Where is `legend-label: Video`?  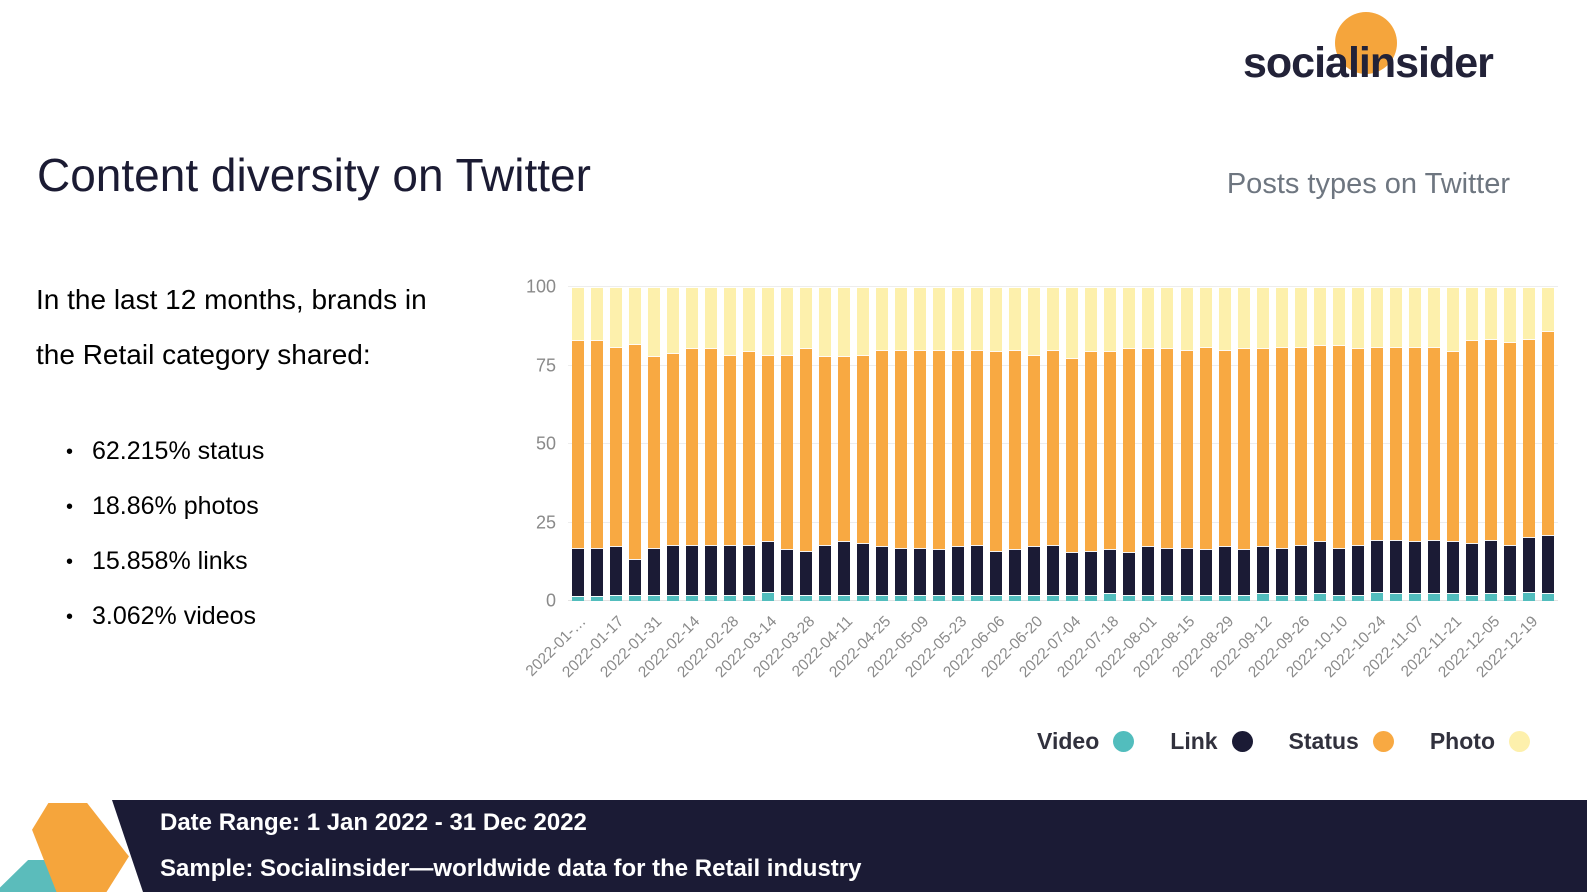
legend-label: Video is located at coordinates (1068, 741).